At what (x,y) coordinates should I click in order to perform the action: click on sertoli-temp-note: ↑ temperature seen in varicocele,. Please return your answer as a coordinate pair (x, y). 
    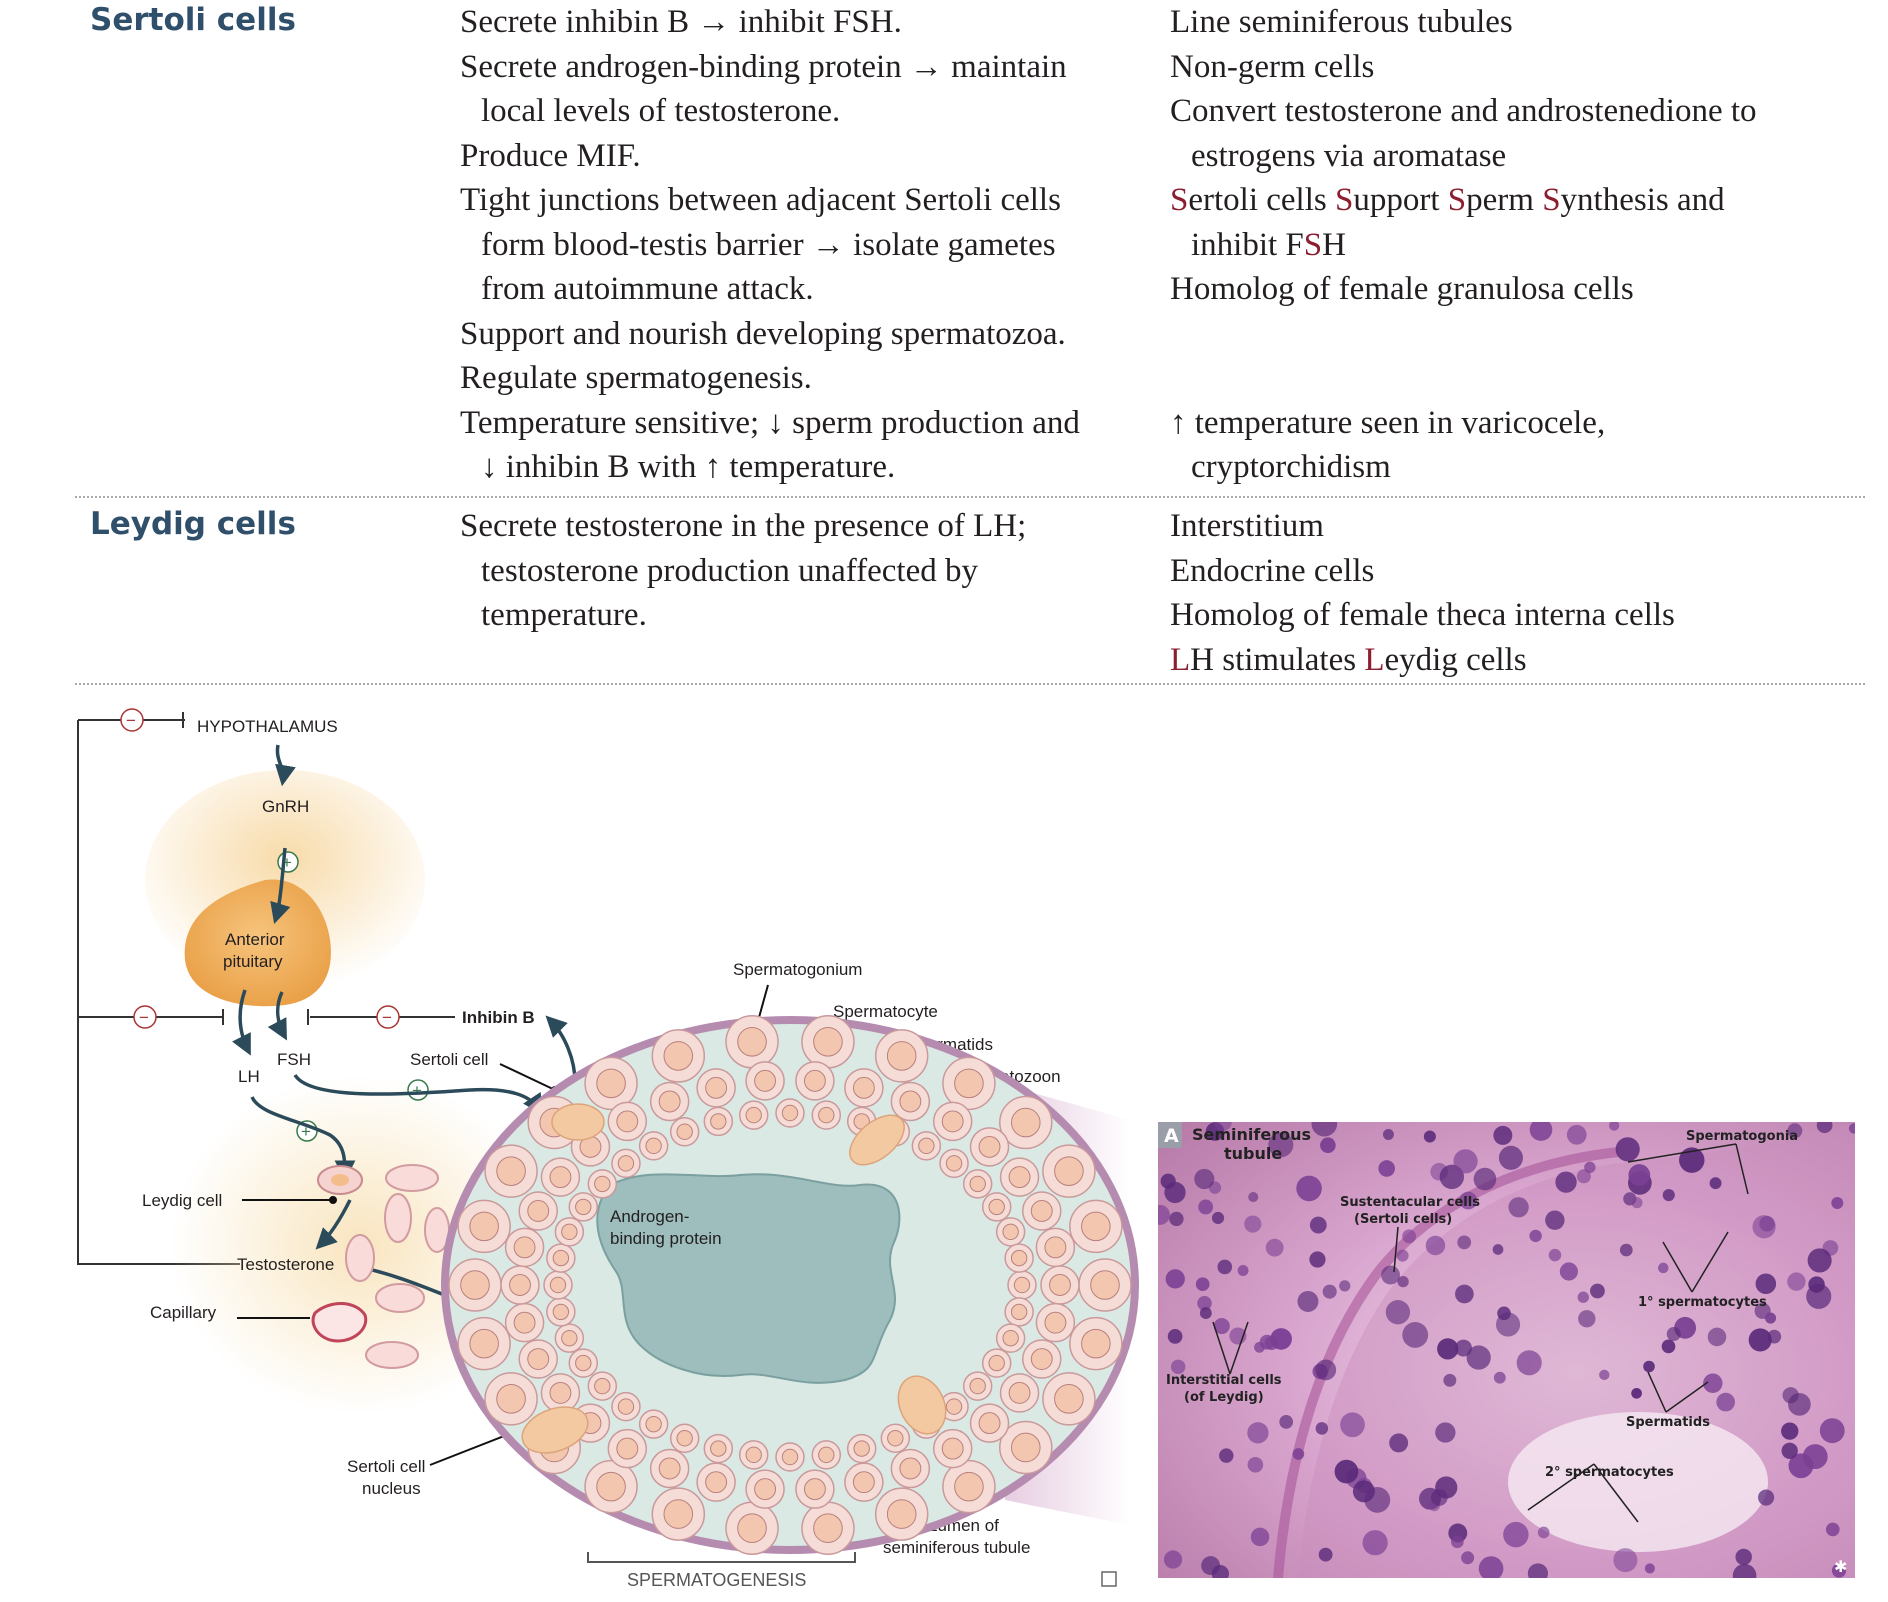
    Looking at the image, I should click on (1388, 422).